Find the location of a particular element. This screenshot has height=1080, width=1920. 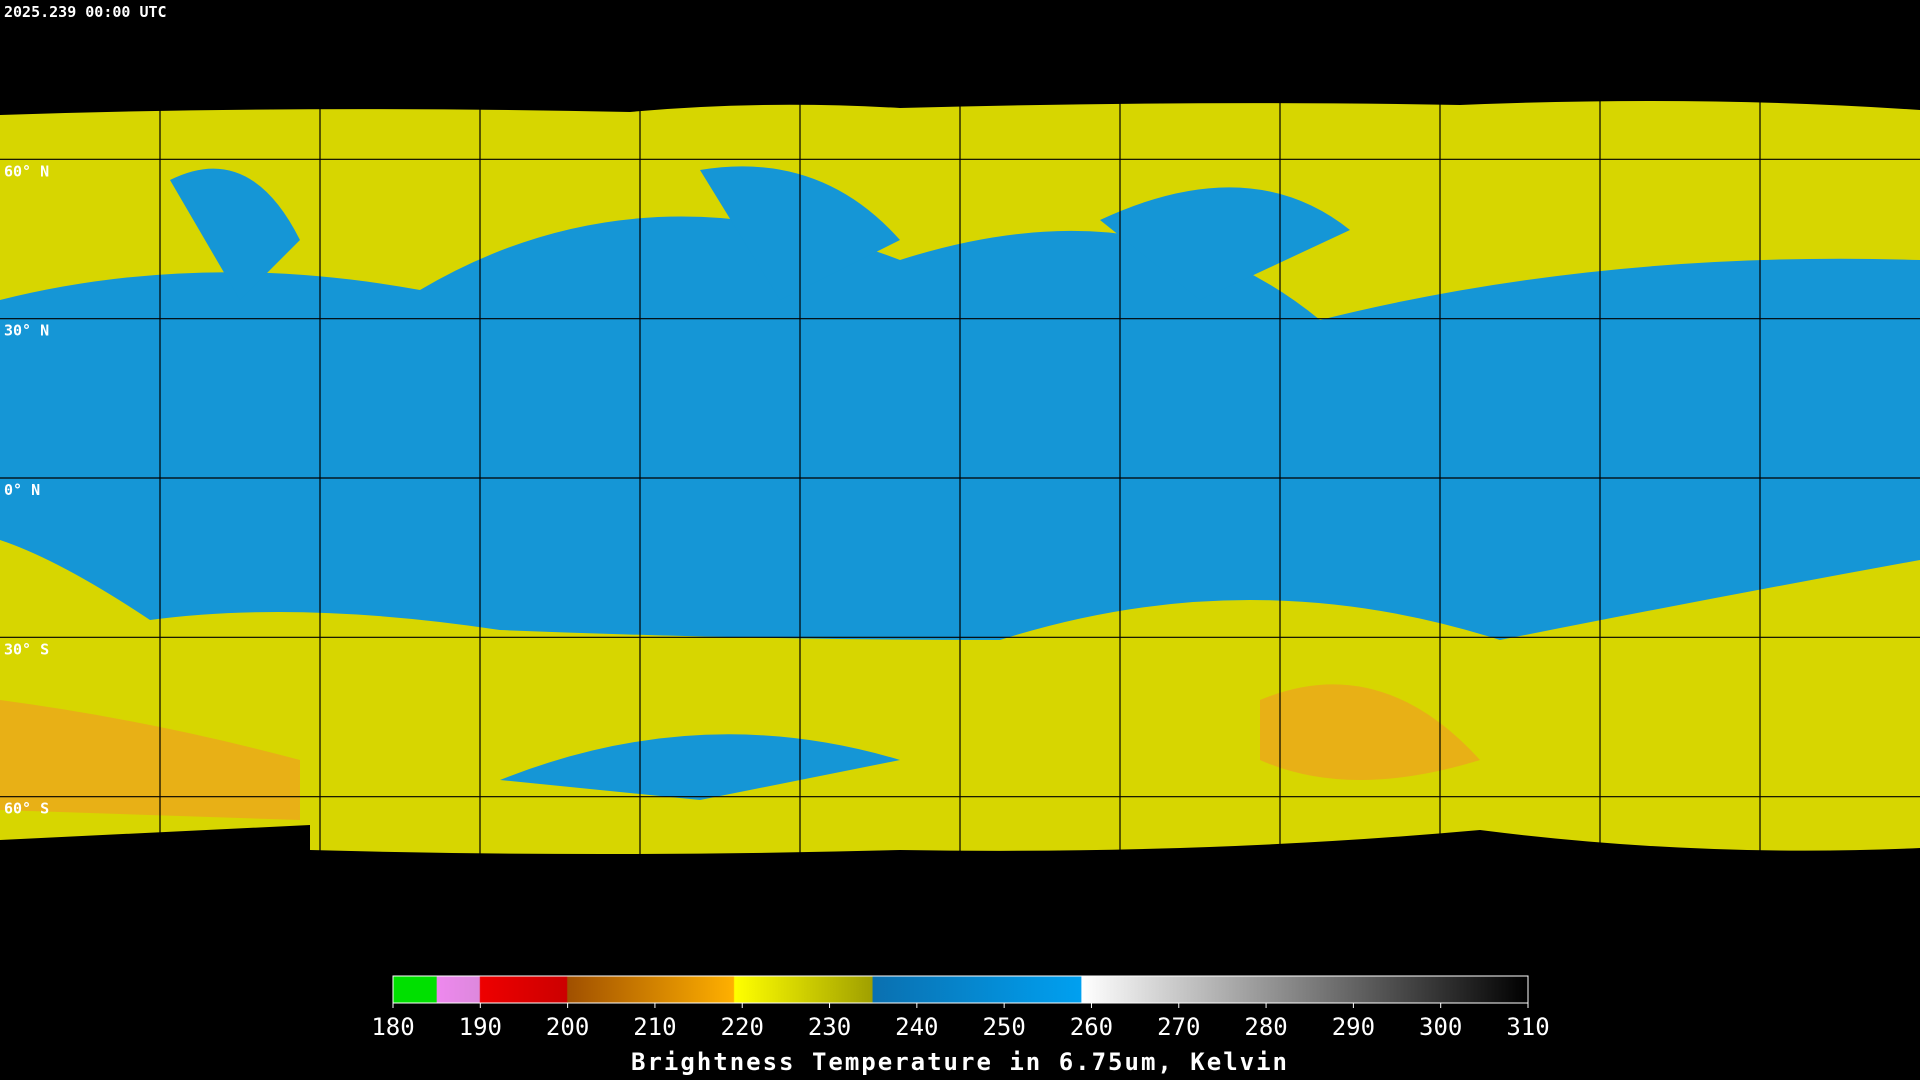

colorbar is located at coordinates (960, 989).